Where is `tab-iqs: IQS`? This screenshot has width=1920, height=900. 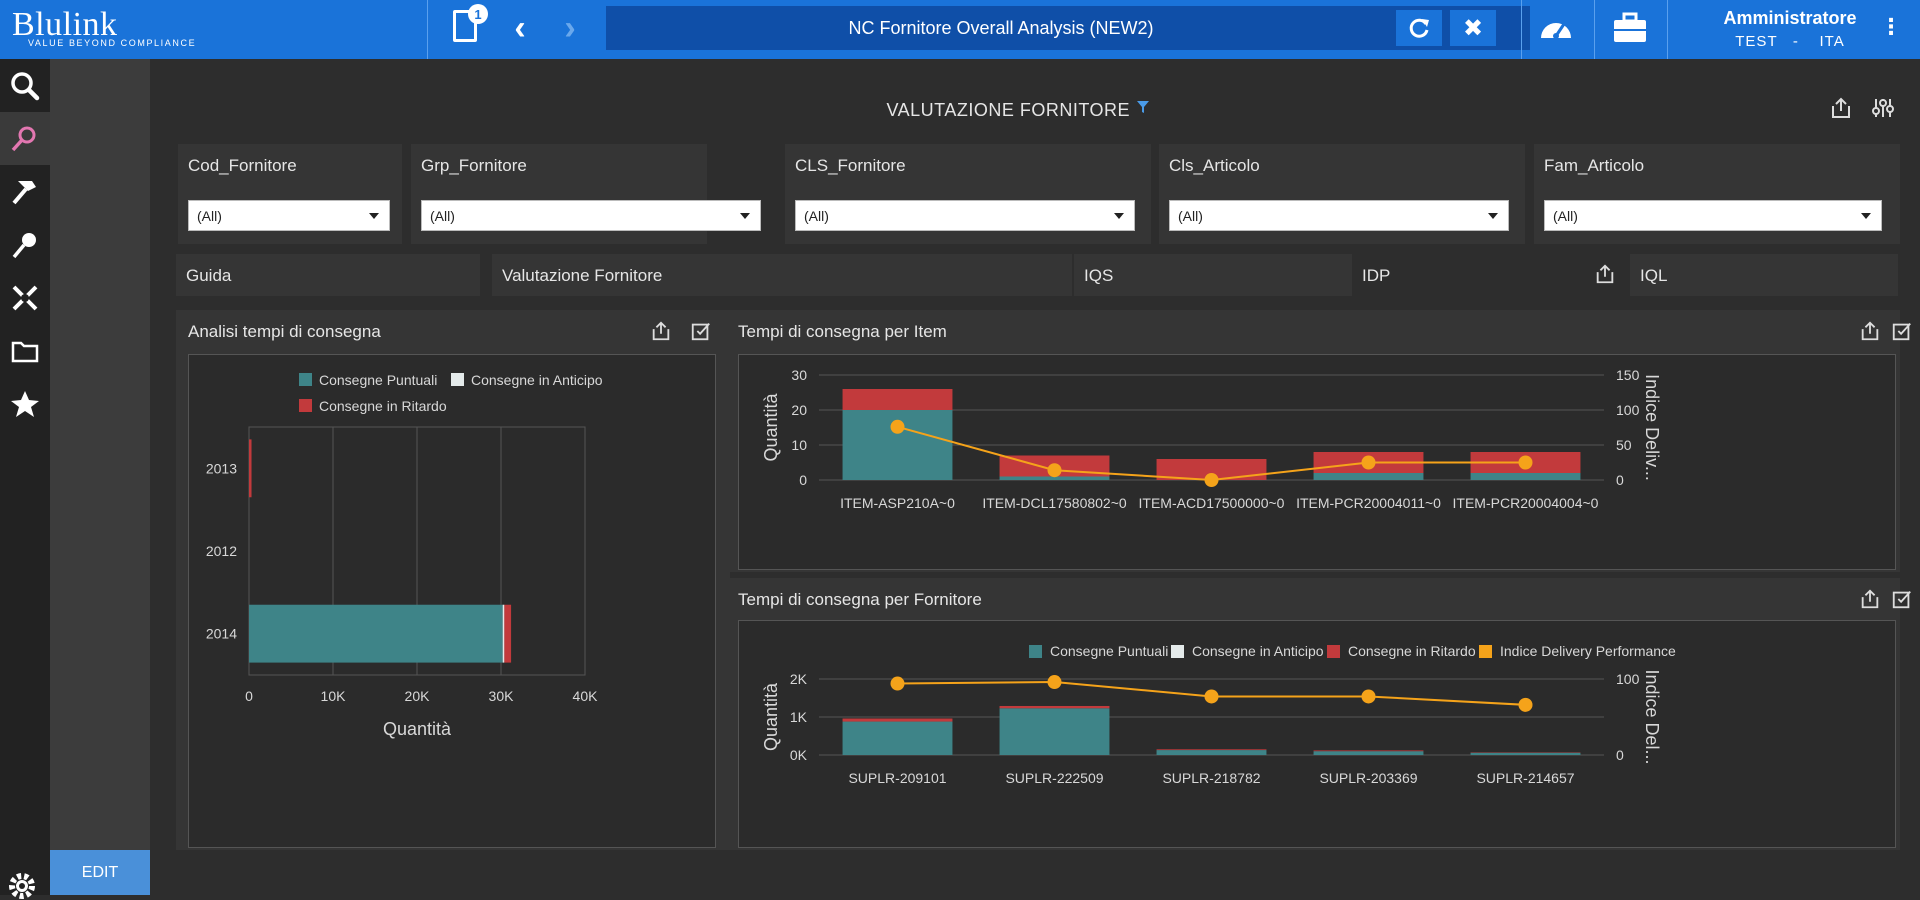 tab-iqs: IQS is located at coordinates (1213, 275).